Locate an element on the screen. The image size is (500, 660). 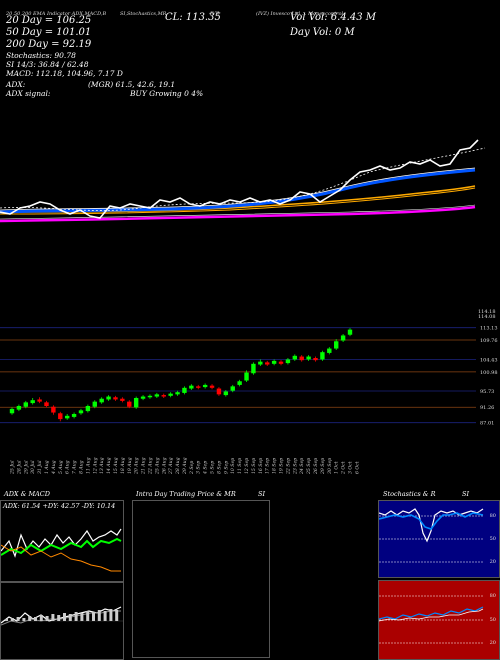
price-tick-label: 100.98 is located at coordinates (489, 373).